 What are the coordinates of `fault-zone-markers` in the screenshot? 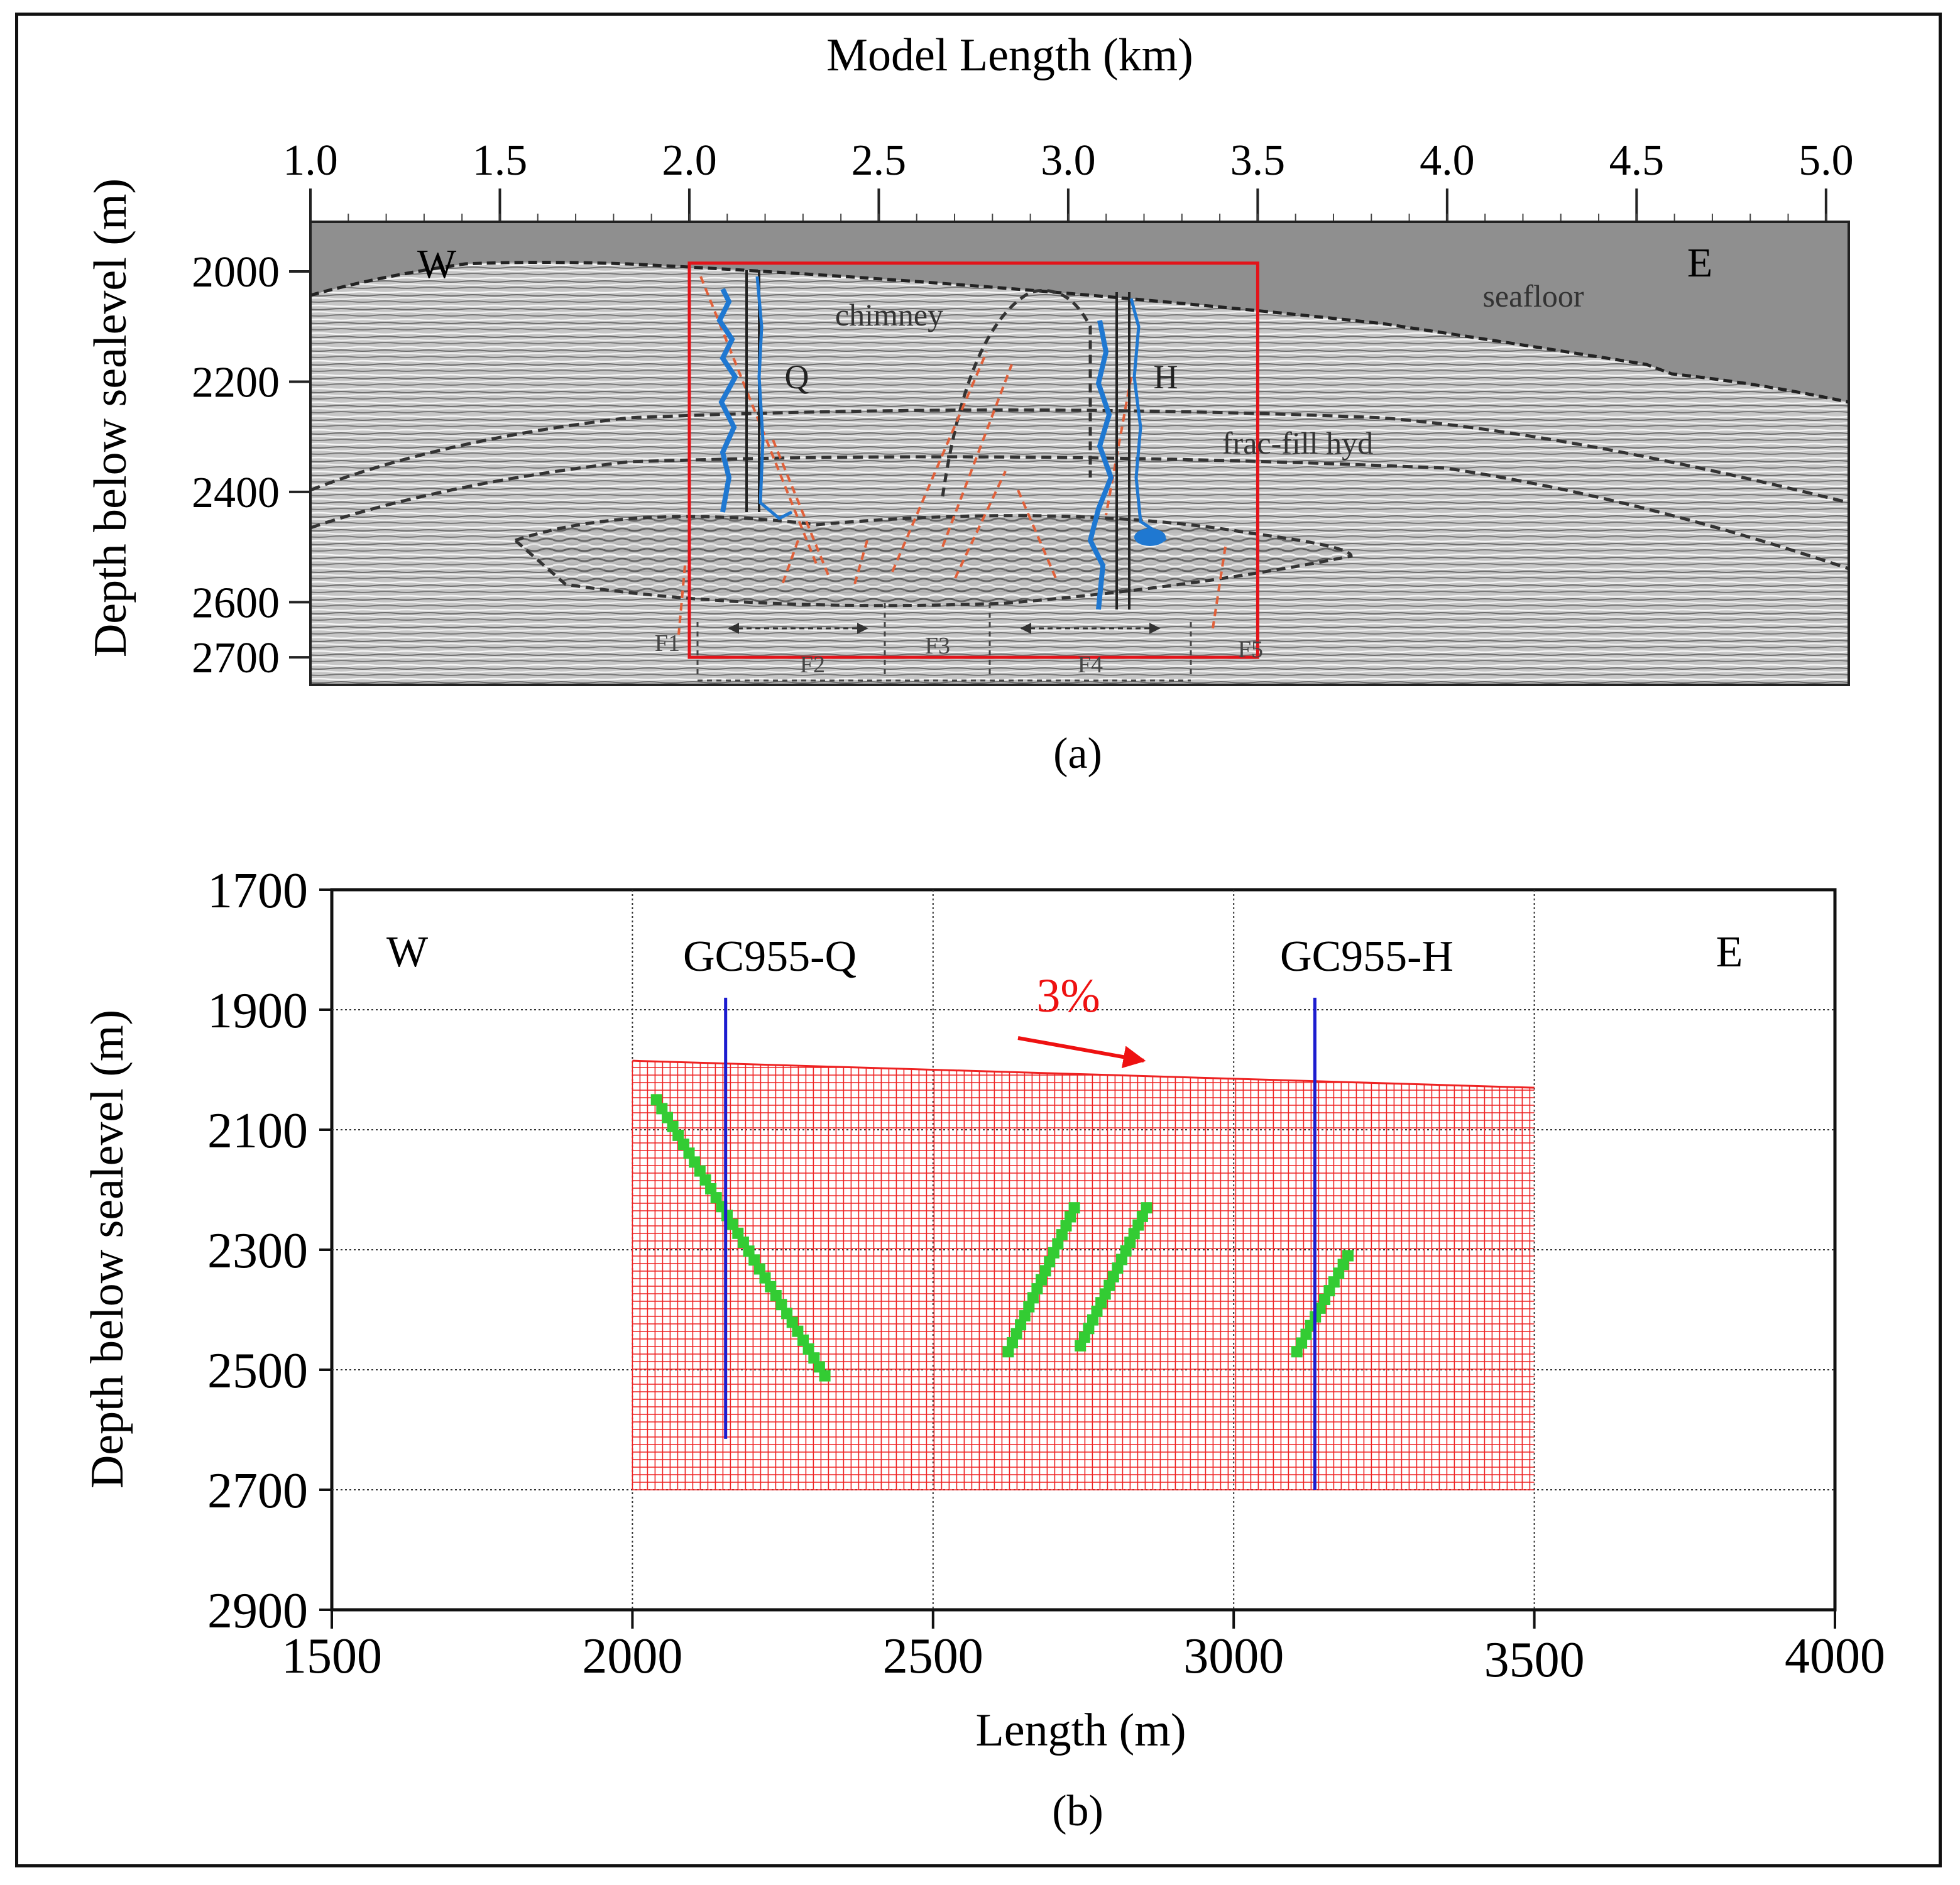 It's located at (944, 642).